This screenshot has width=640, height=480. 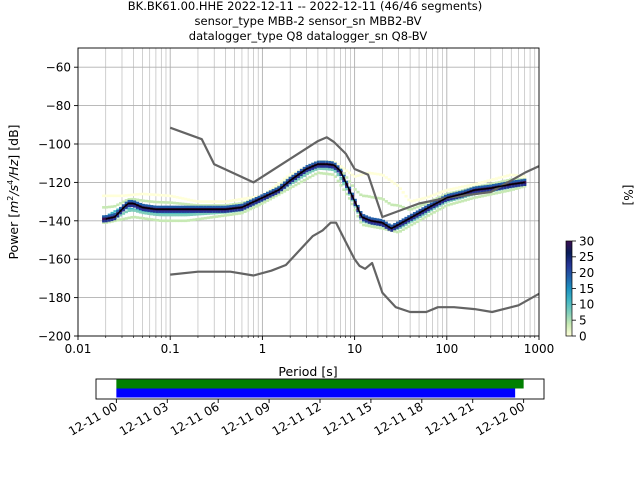 I want to click on colorbar-tick-label: 25, so click(x=586, y=257).